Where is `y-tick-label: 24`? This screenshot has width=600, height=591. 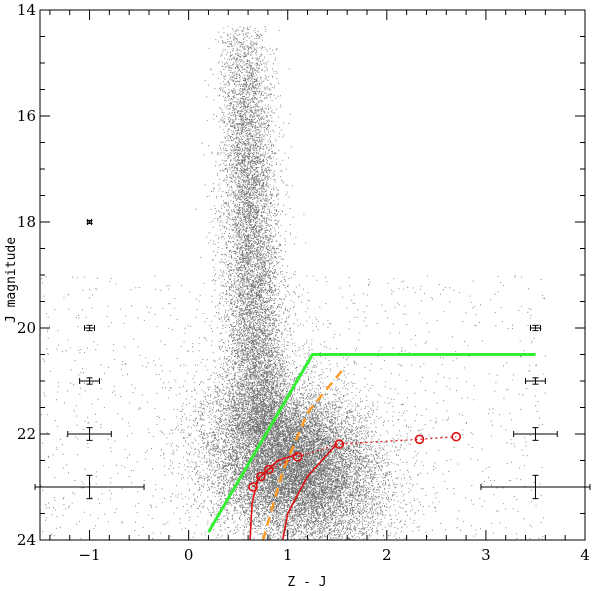
y-tick-label: 24 is located at coordinates (26, 540).